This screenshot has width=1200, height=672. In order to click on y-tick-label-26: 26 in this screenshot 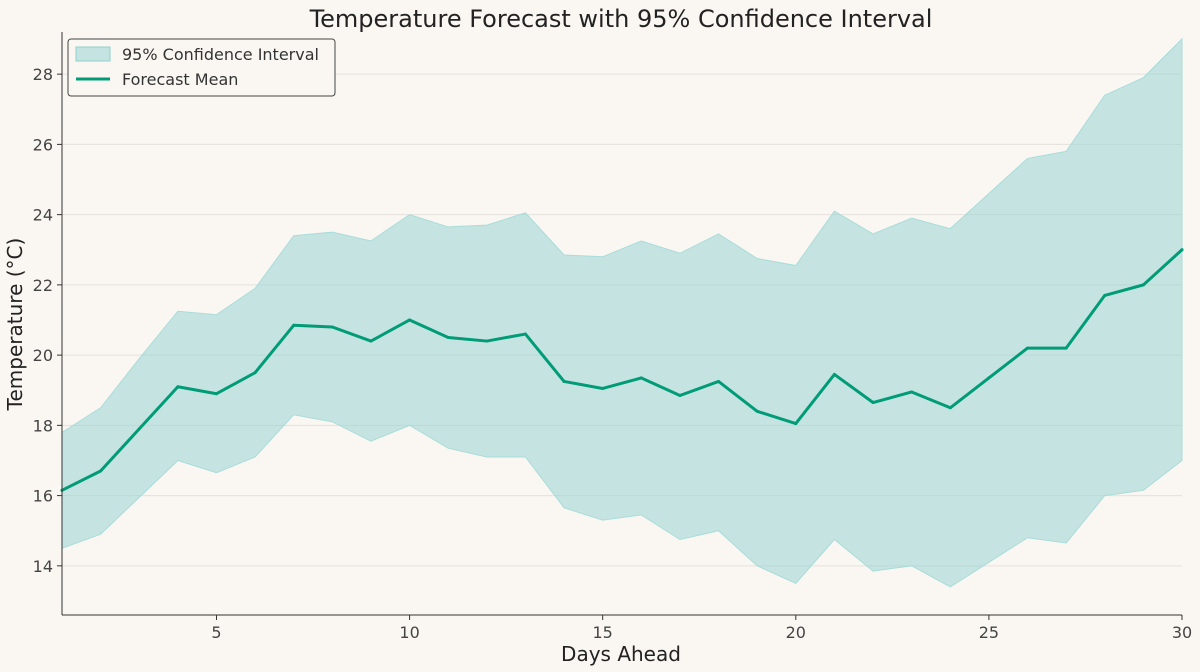, I will do `click(43, 144)`.